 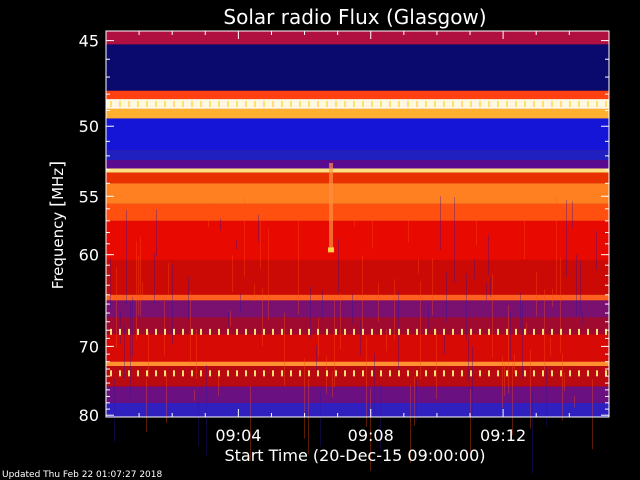 What do you see at coordinates (89, 346) in the screenshot?
I see `y-tick-label: 70` at bounding box center [89, 346].